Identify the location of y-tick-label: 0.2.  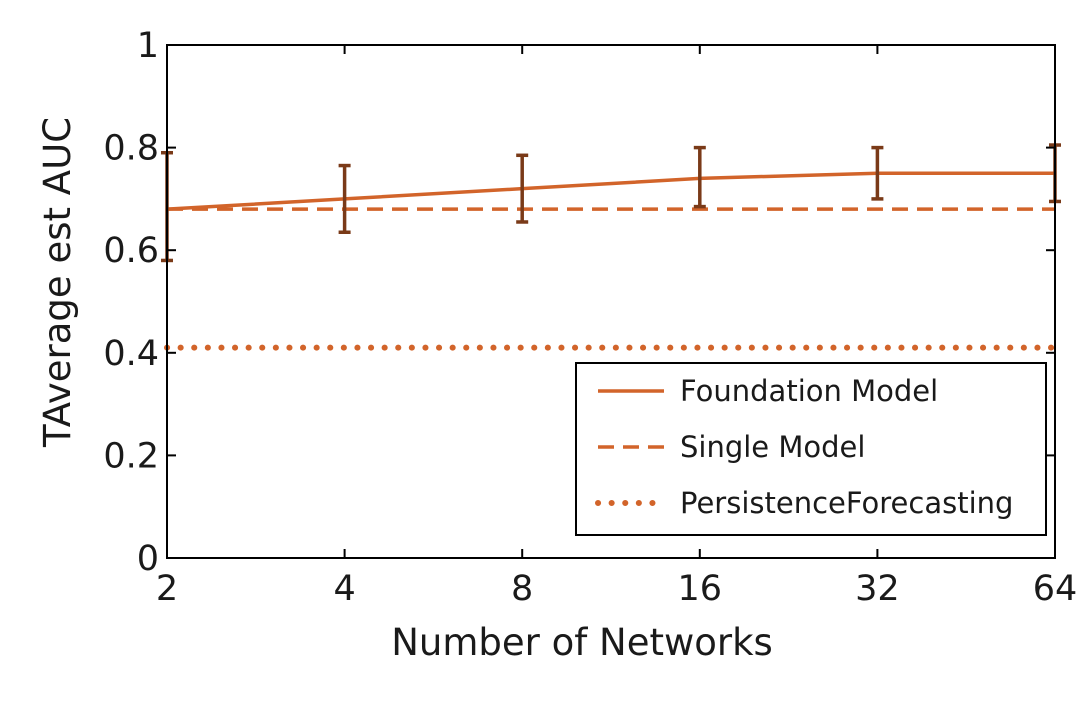
(131, 456).